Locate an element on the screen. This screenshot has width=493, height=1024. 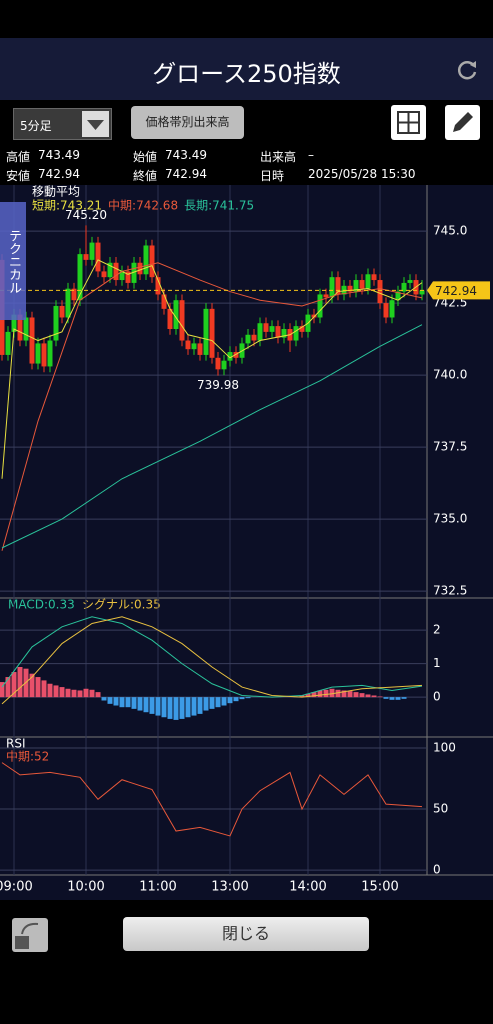
info-value: 742.94 is located at coordinates (59, 174).